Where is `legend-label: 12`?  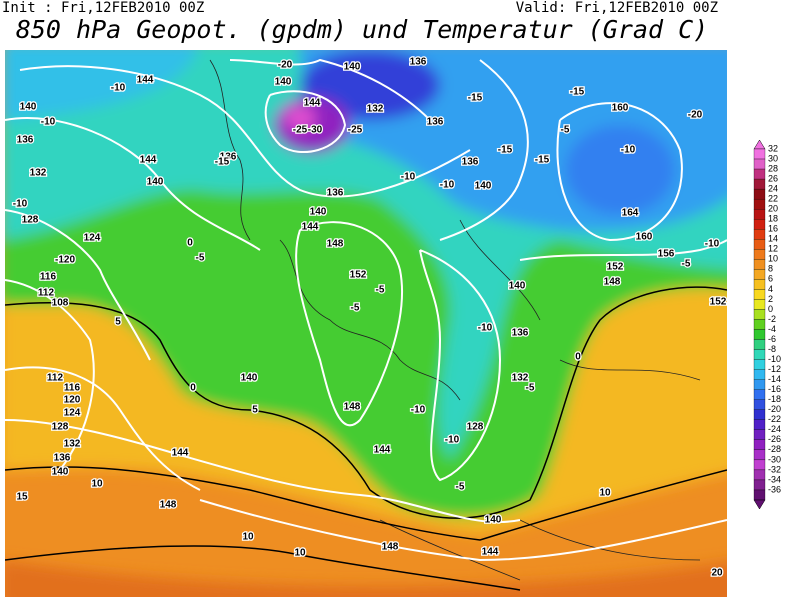
legend-label: 12 is located at coordinates (773, 249).